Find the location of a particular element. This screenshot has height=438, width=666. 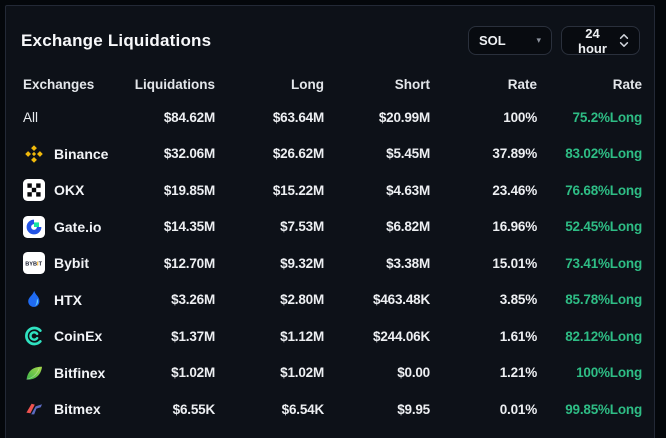

long-value: $9.32M is located at coordinates (302, 263).